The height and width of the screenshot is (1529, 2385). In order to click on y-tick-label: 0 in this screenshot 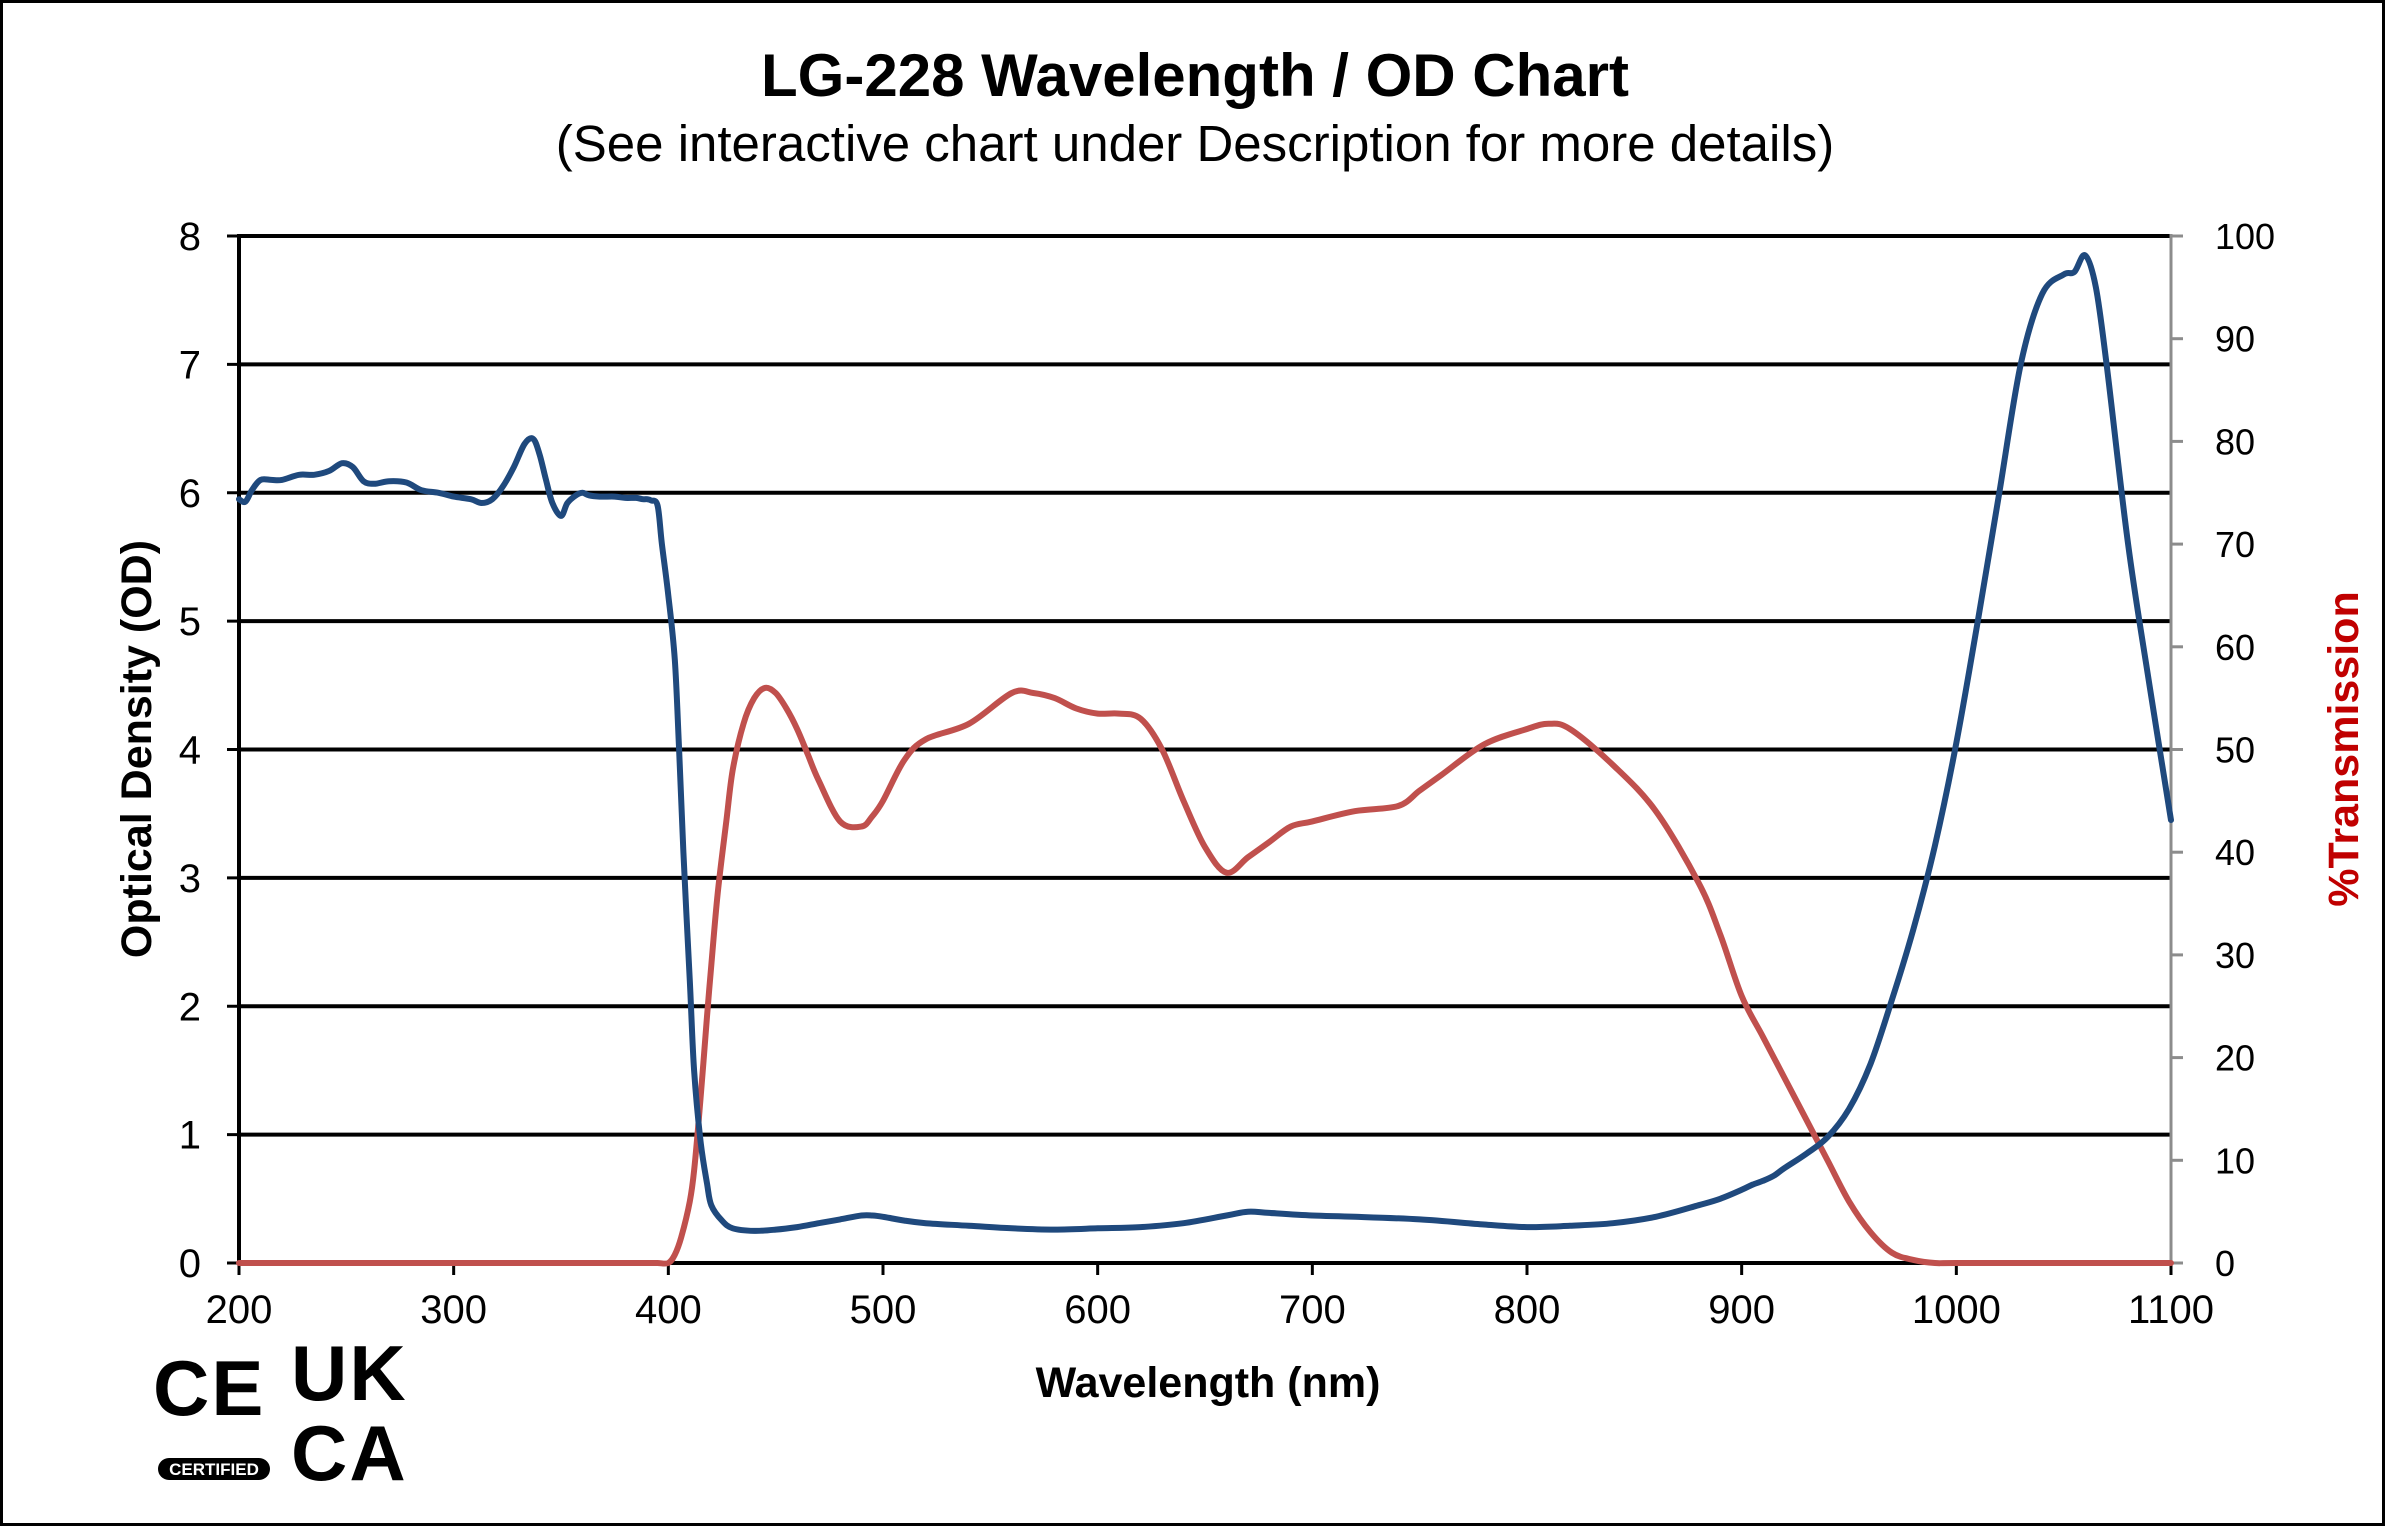, I will do `click(190, 1264)`.